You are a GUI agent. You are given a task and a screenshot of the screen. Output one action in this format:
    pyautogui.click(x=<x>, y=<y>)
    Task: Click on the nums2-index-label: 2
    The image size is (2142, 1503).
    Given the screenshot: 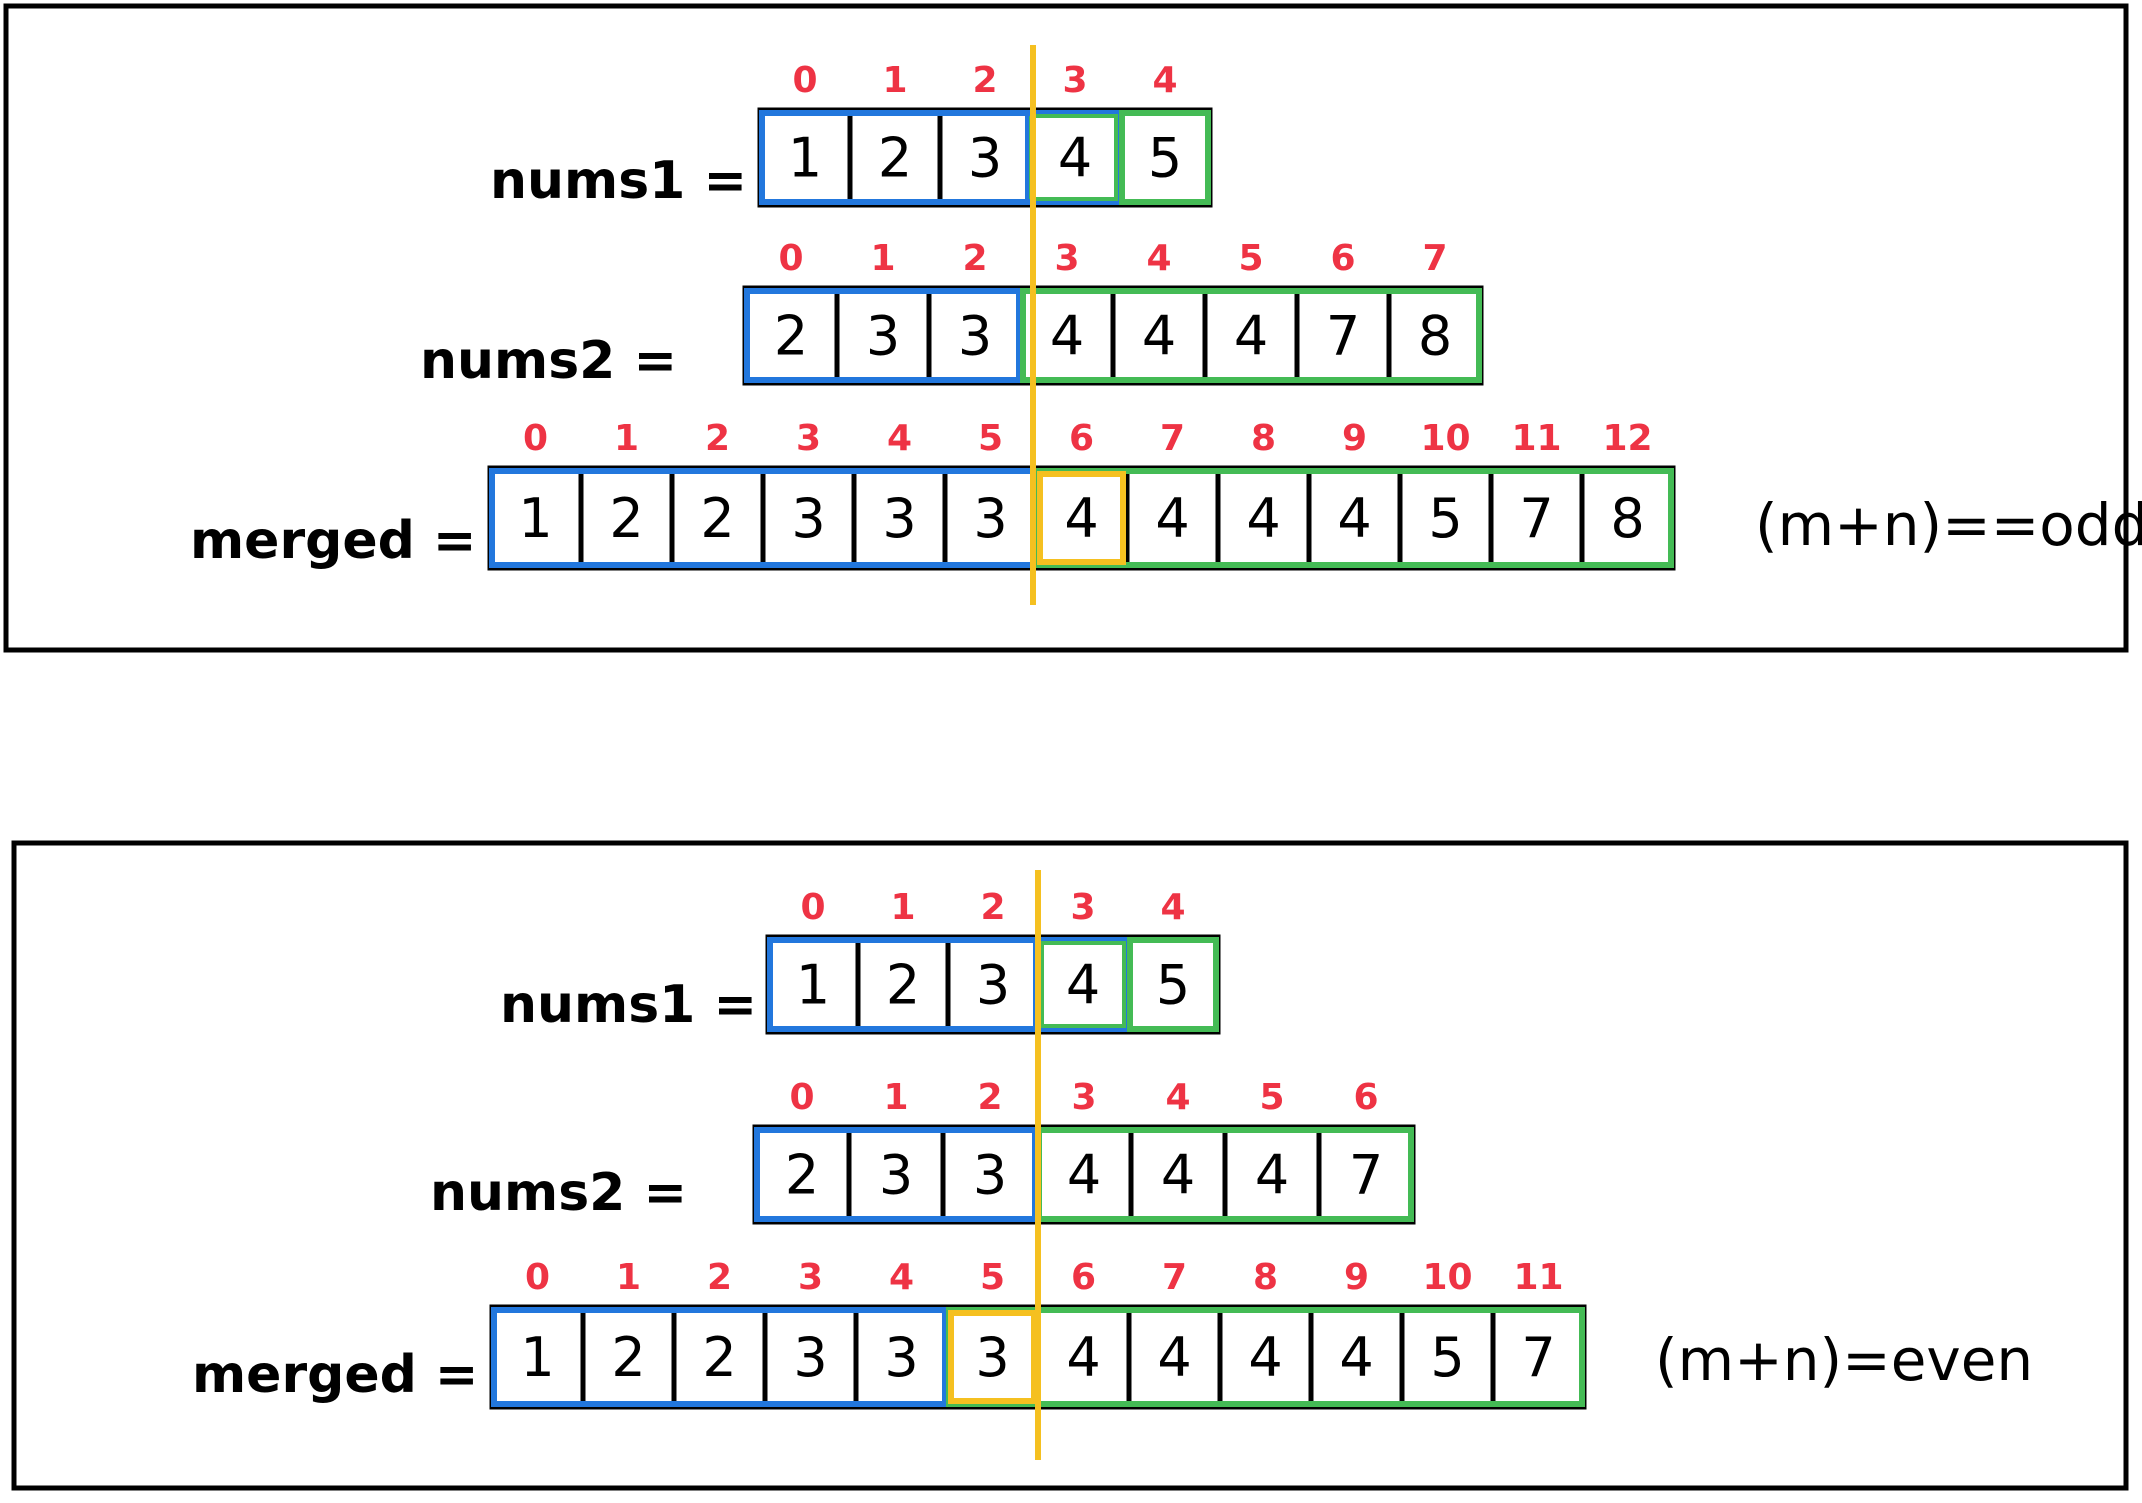 What is the action you would take?
    pyautogui.click(x=989, y=1097)
    